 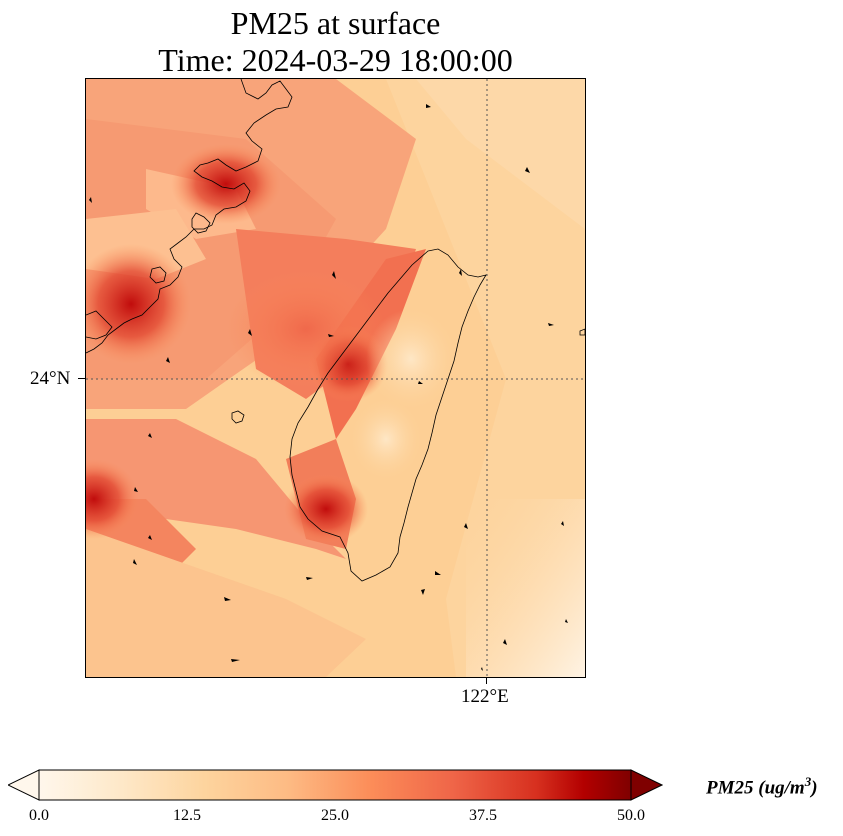 What do you see at coordinates (335, 815) in the screenshot?
I see `colorbar-tick-label: 25.0` at bounding box center [335, 815].